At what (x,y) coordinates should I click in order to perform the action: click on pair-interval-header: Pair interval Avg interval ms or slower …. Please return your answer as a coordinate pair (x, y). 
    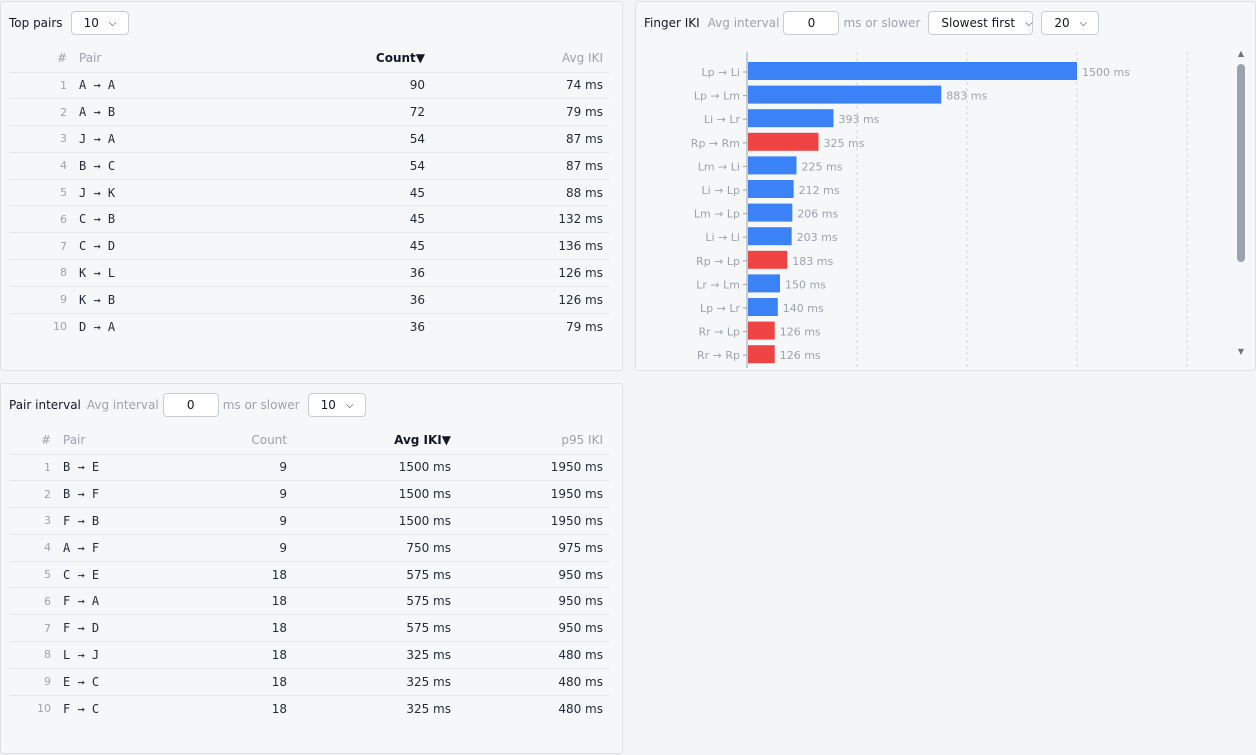
    Looking at the image, I should click on (187, 405).